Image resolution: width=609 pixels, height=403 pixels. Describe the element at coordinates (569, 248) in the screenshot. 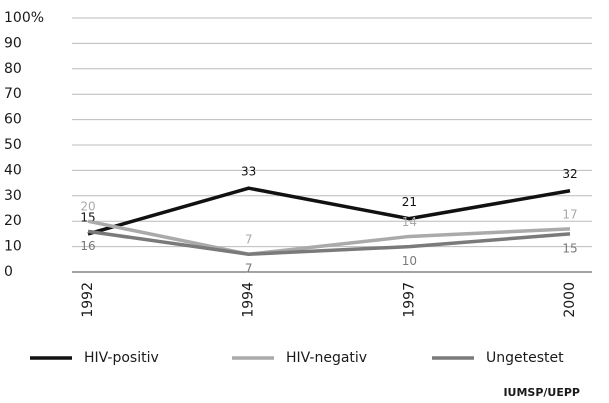

I see `data-label: 15` at that location.